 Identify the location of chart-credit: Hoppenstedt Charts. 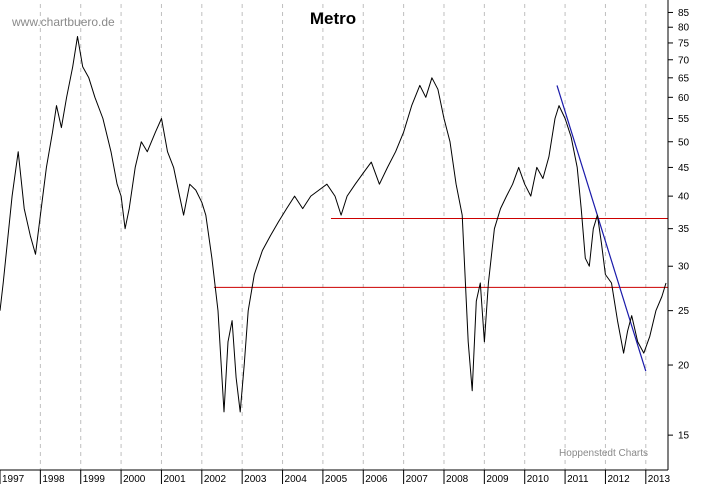
(603, 453).